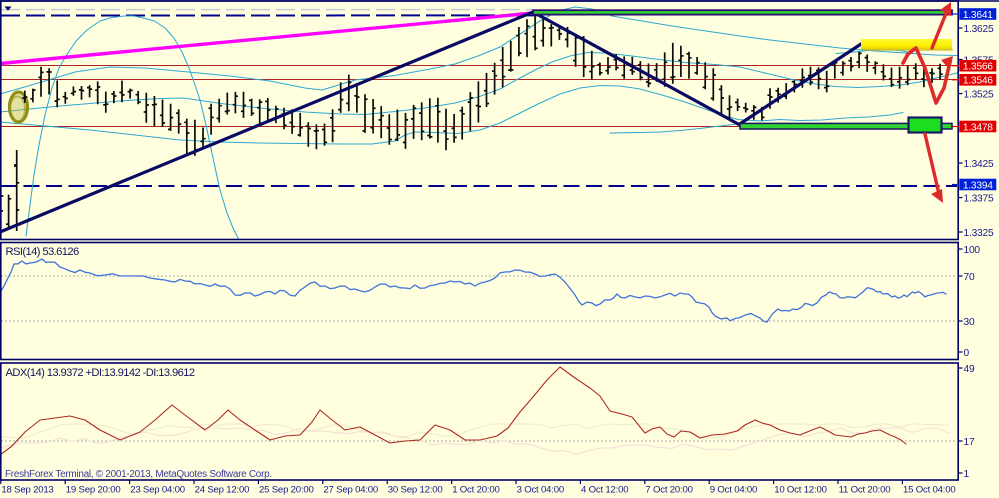 The image size is (999, 498). Describe the element at coordinates (978, 81) in the screenshot. I see `svg-text: 1.3546` at that location.